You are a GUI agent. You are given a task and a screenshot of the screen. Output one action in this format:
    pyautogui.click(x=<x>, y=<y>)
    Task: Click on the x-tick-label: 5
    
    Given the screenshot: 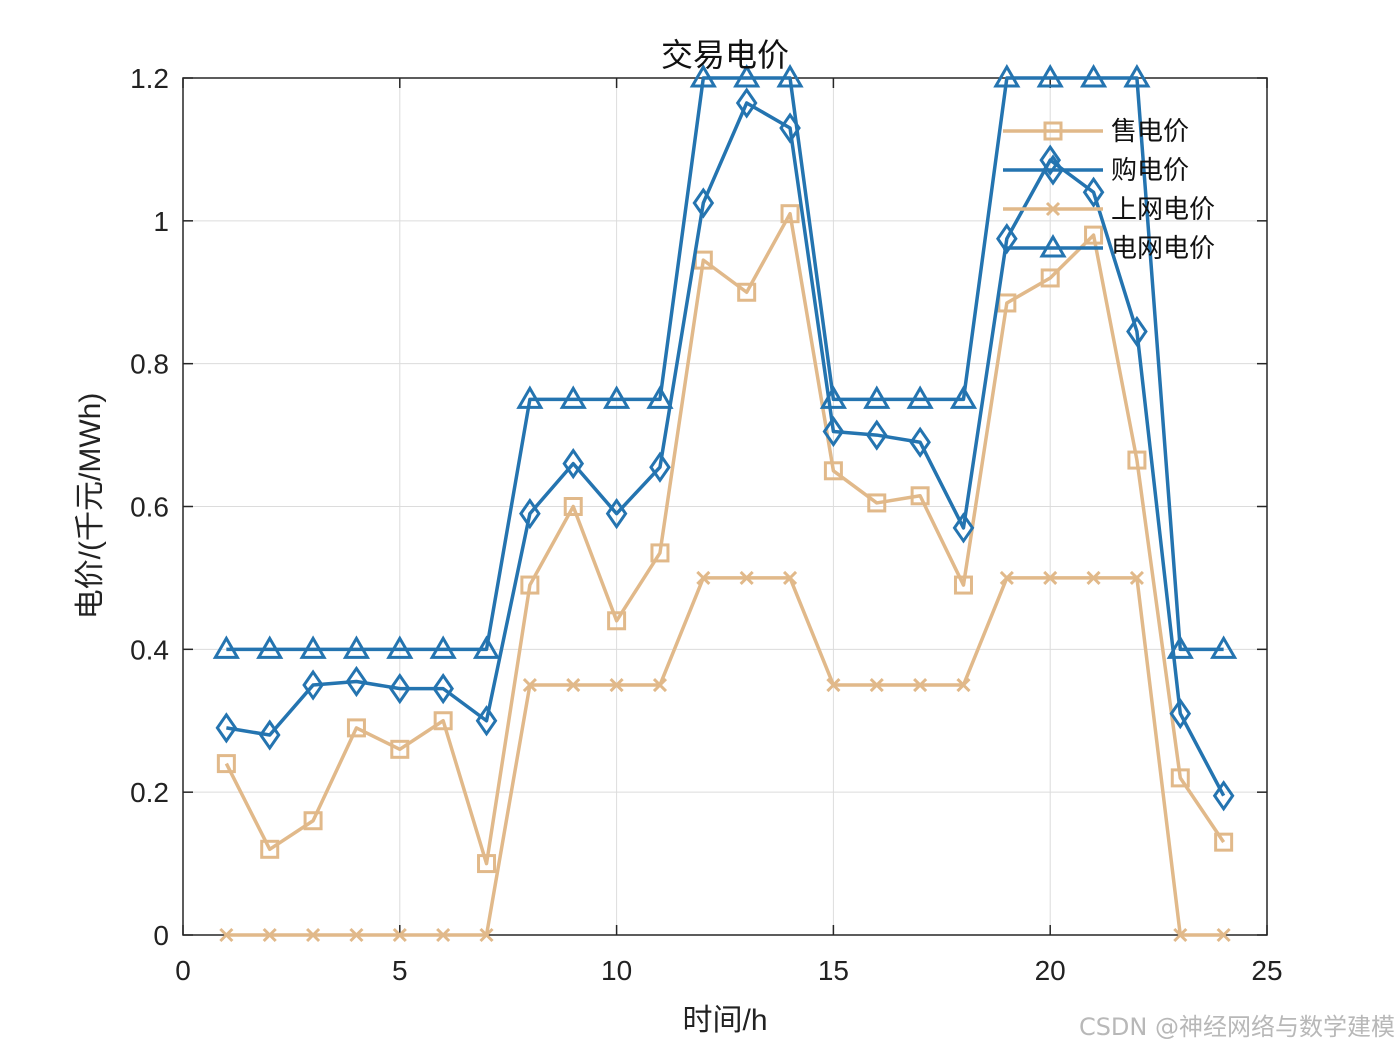 What is the action you would take?
    pyautogui.click(x=400, y=970)
    